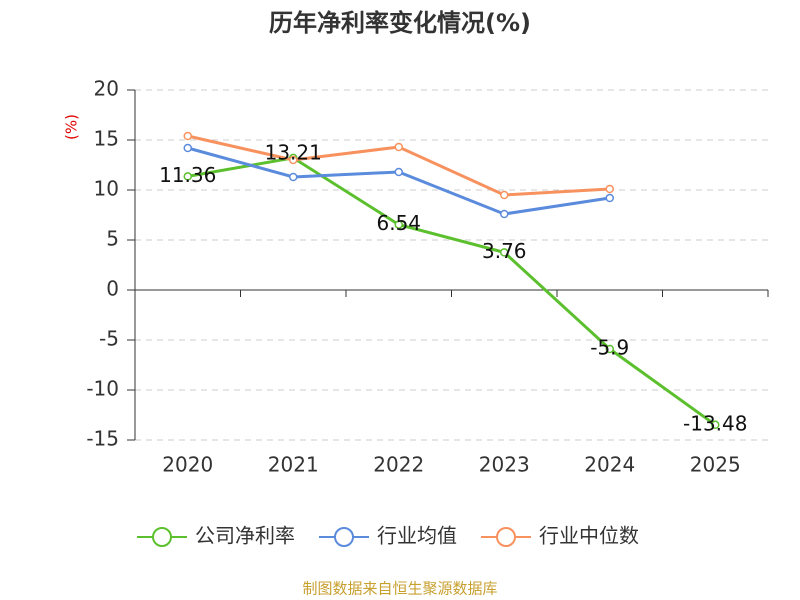  I want to click on y-axis-label: (%), so click(72, 127).